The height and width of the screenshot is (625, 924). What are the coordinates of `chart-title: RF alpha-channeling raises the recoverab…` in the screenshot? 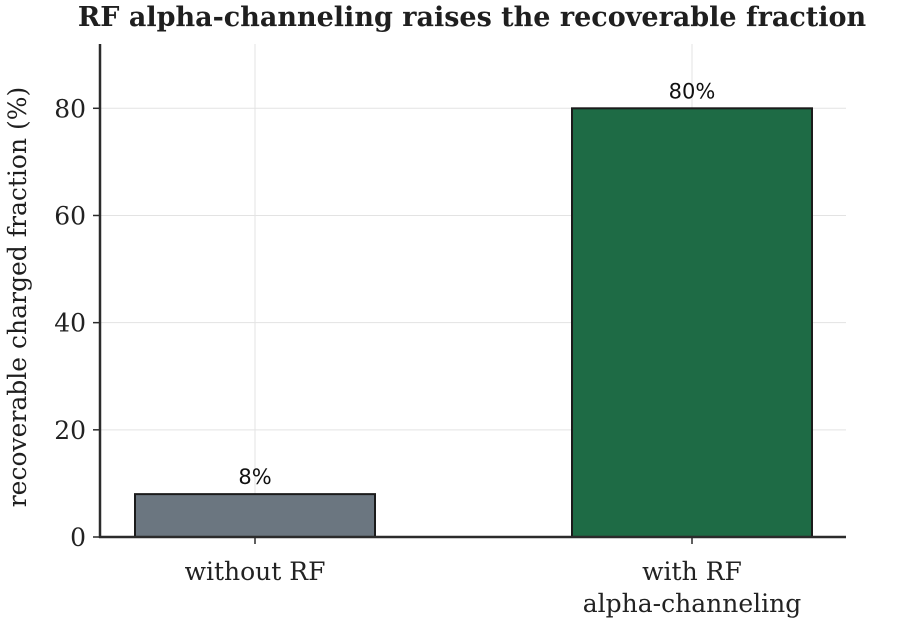 It's located at (472, 17).